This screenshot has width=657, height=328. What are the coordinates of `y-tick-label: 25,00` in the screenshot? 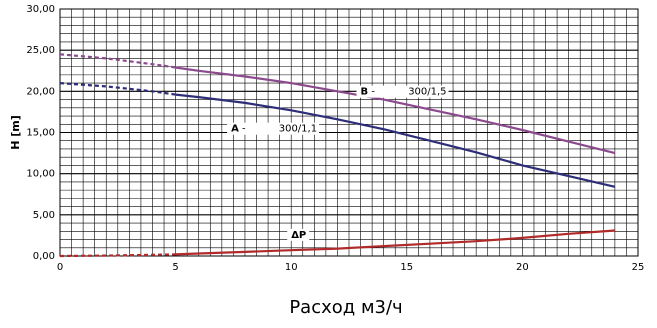 It's located at (40, 50).